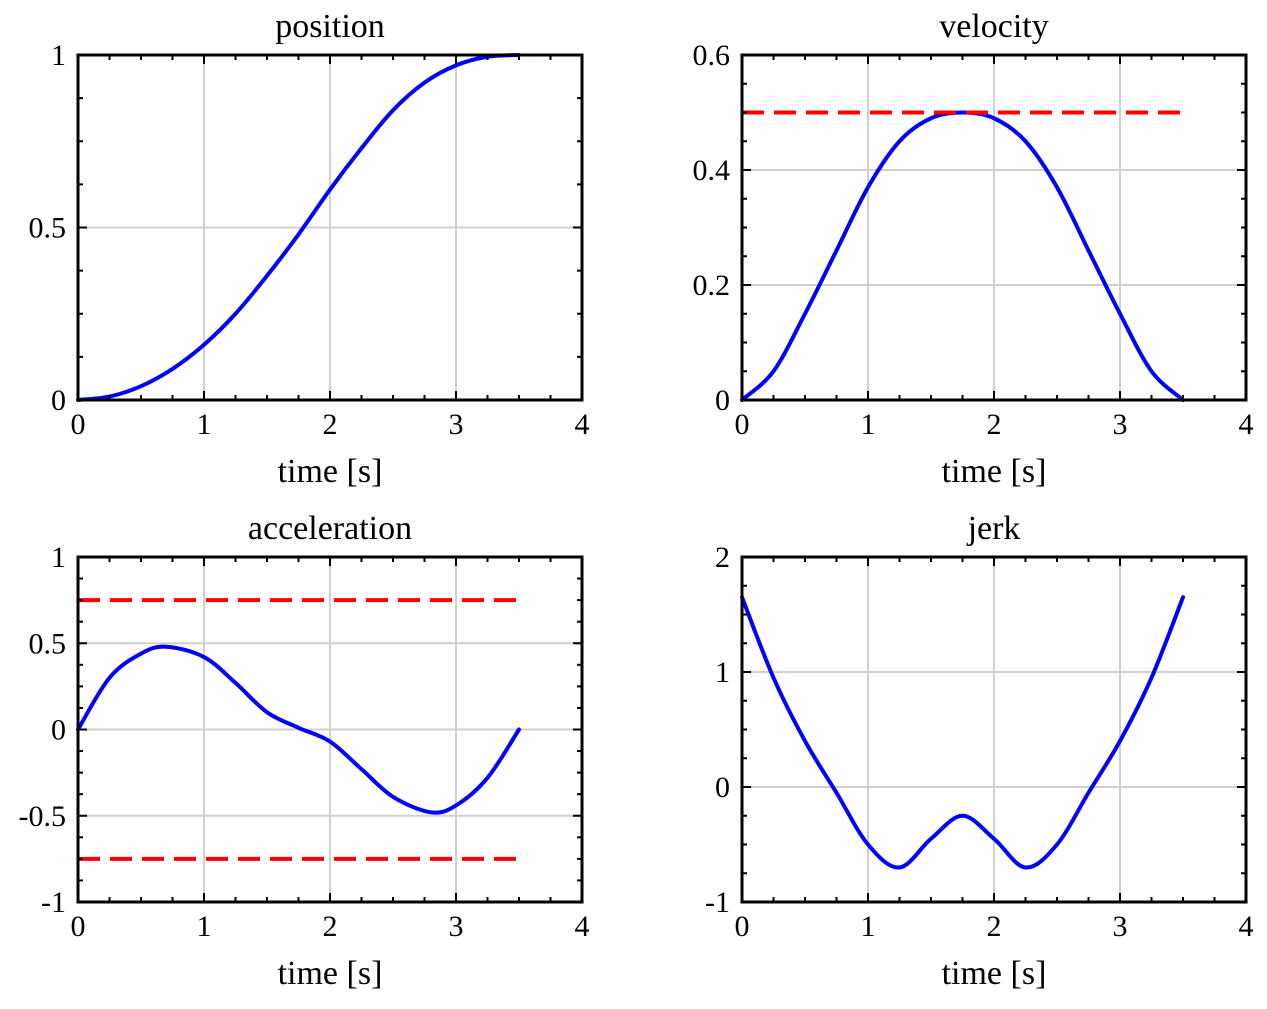  What do you see at coordinates (962, 732) in the screenshot?
I see `series-line-jerk` at bounding box center [962, 732].